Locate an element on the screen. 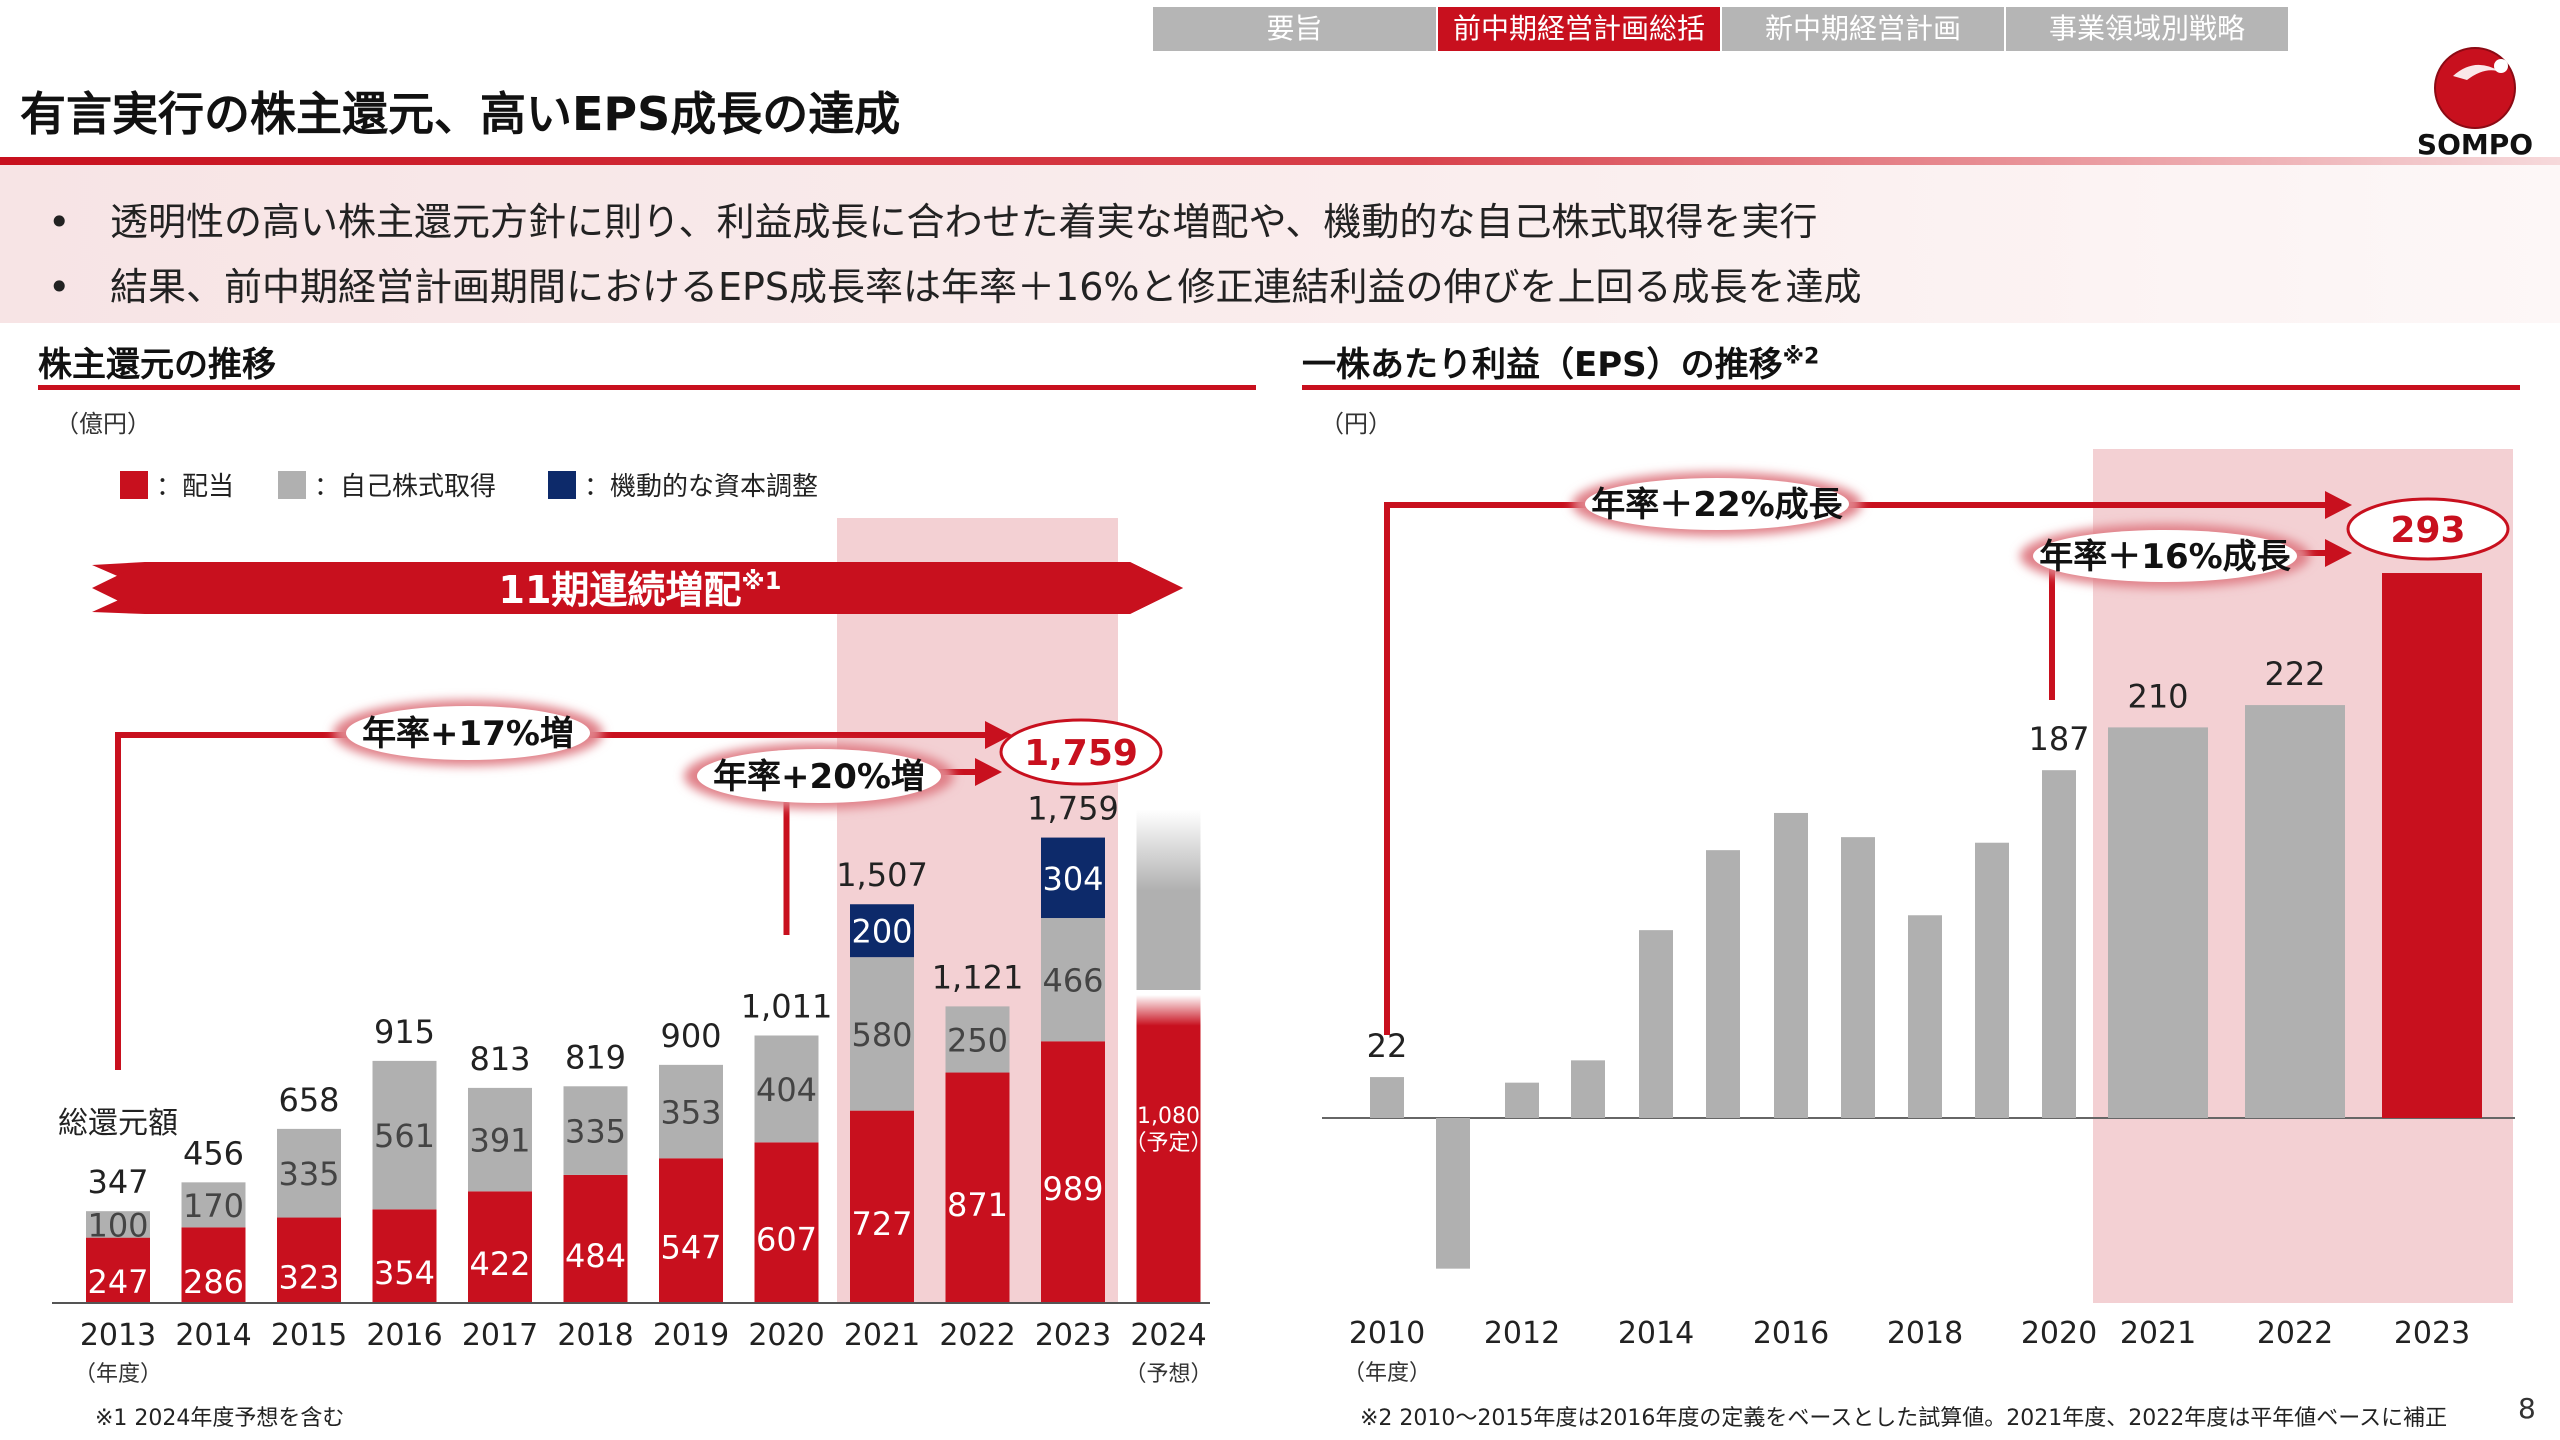  legend-label-0: ：配当 is located at coordinates (195, 487).